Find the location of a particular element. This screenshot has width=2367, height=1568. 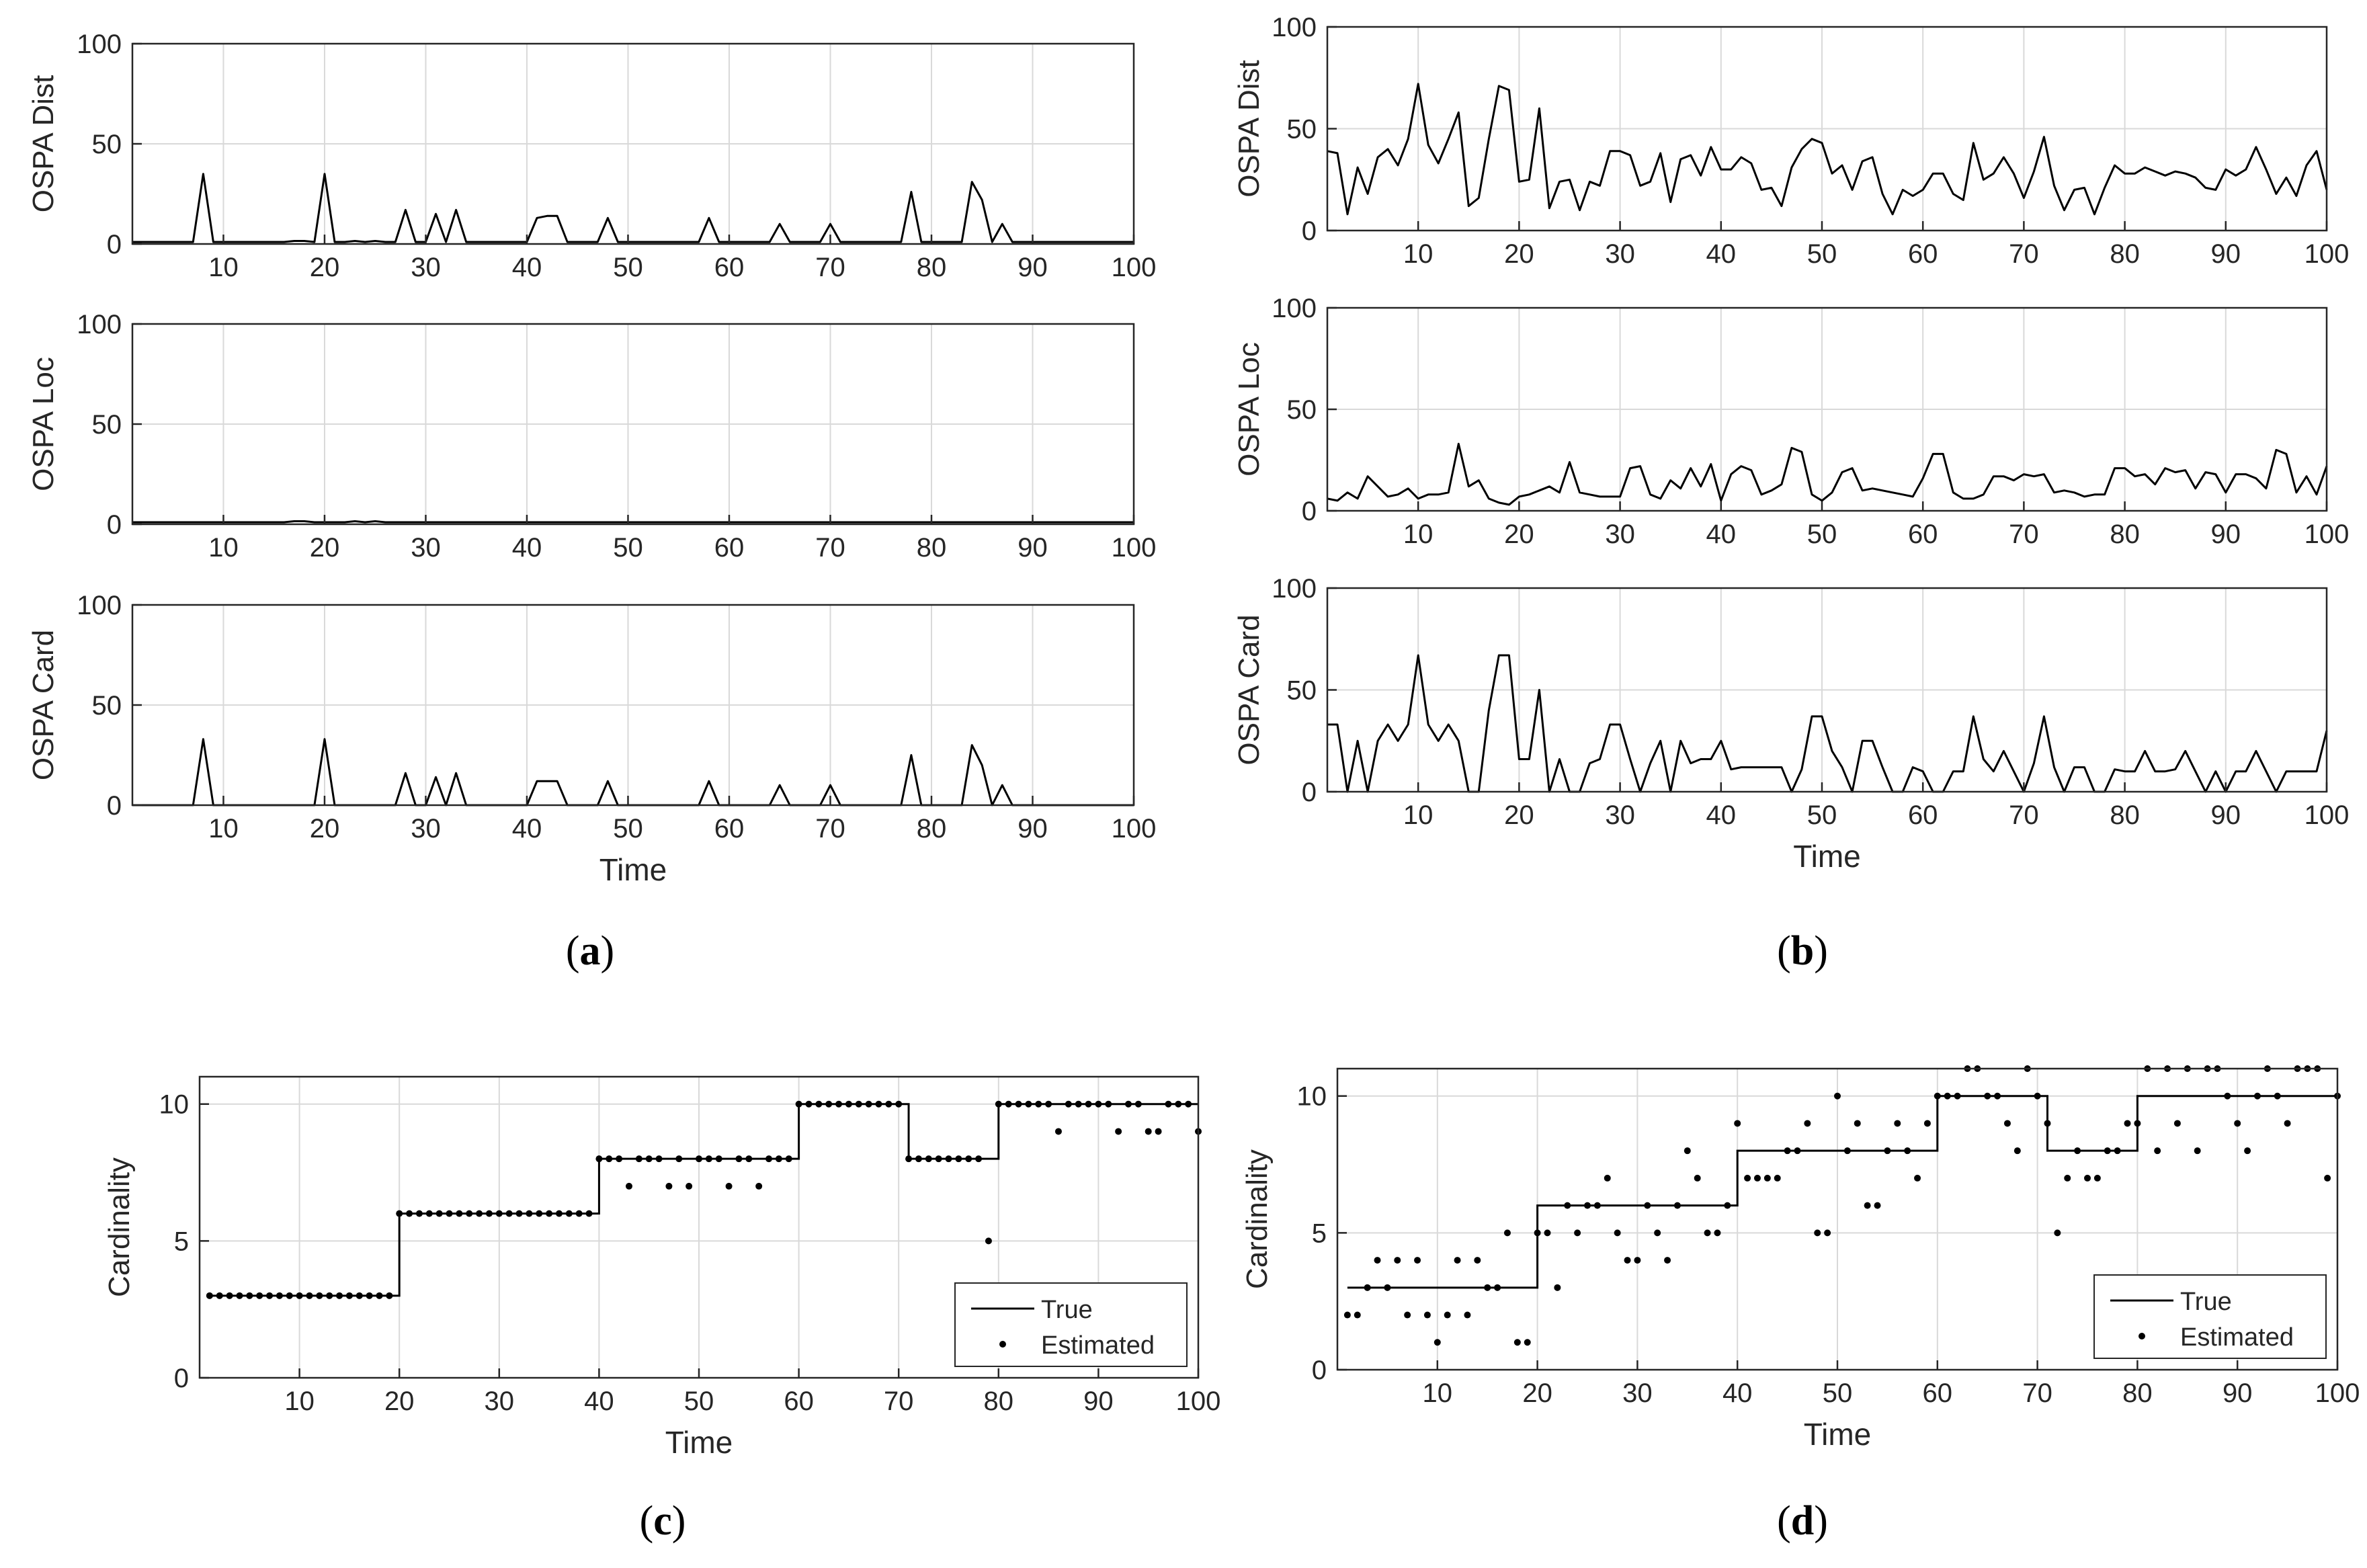

chart-a-card: 10 20 30 40 50 60 70 80 90 100 0 50 100 OSPA Card Time is located at coordinates (591, 739).